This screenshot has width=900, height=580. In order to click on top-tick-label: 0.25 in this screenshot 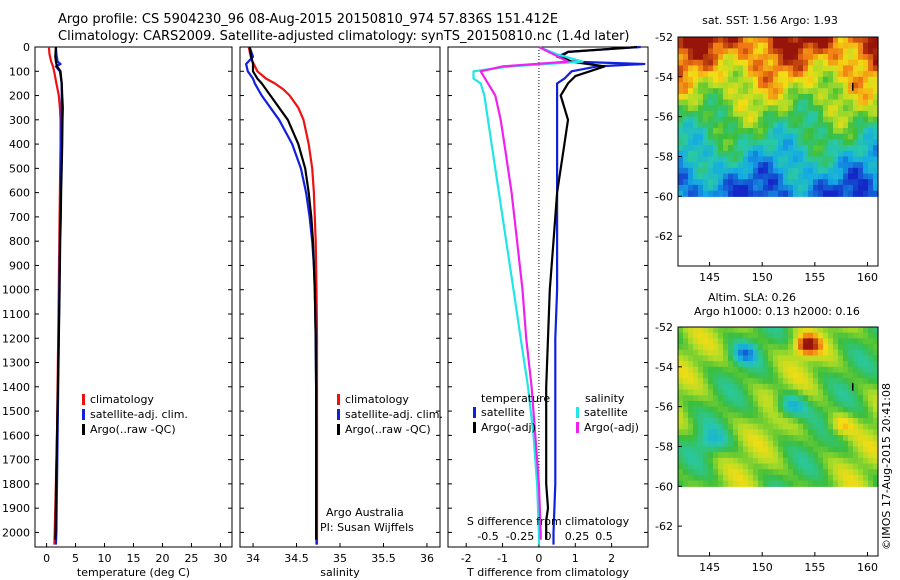, I will do `click(577, 536)`.